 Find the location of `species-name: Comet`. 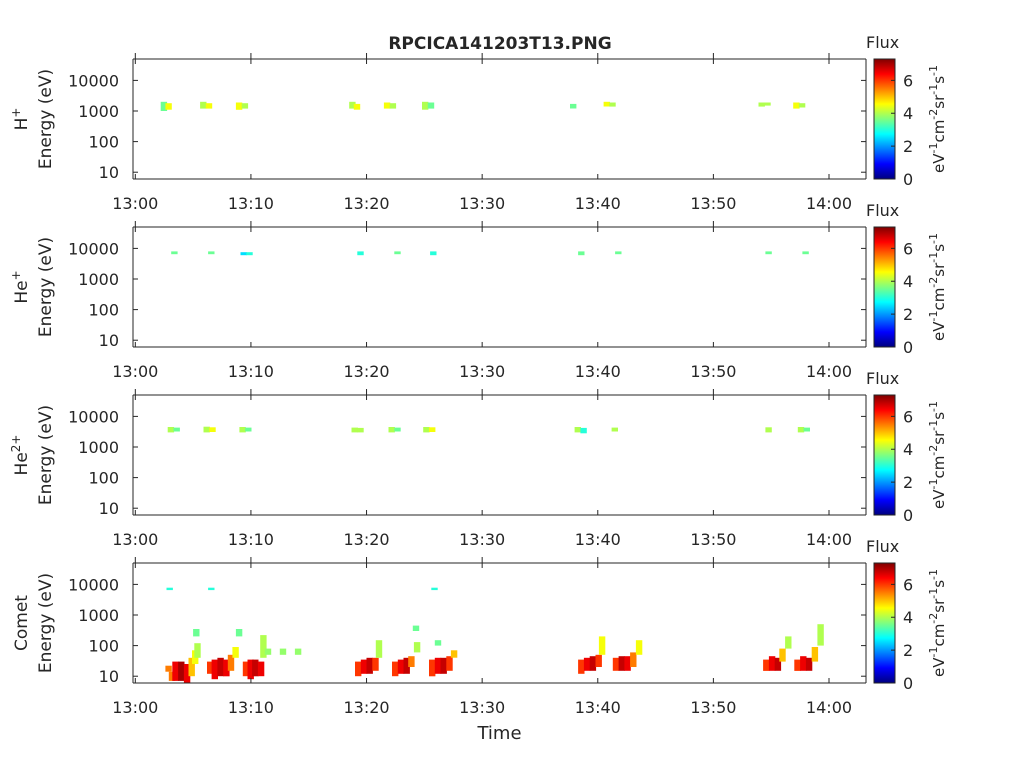

species-name: Comet is located at coordinates (22, 623).